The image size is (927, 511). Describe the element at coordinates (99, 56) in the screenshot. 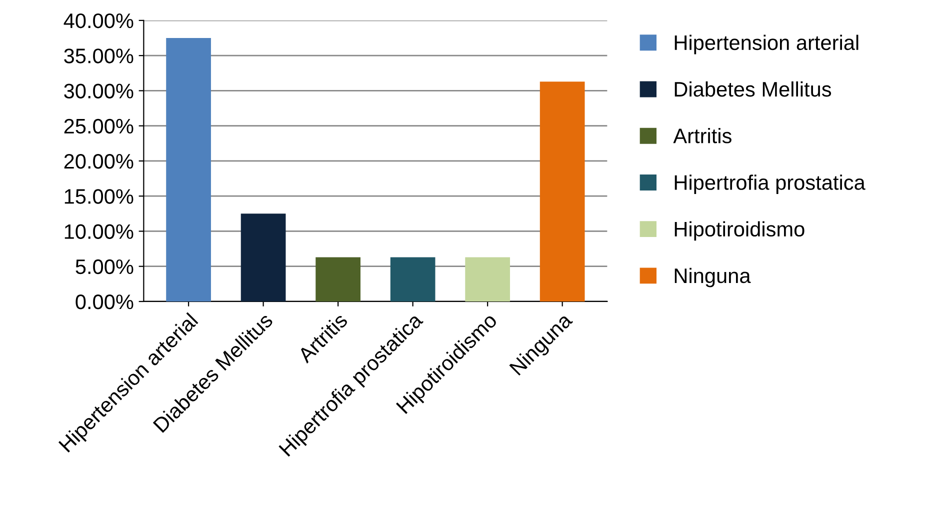

I see `y-tick-label: 35.00%` at that location.